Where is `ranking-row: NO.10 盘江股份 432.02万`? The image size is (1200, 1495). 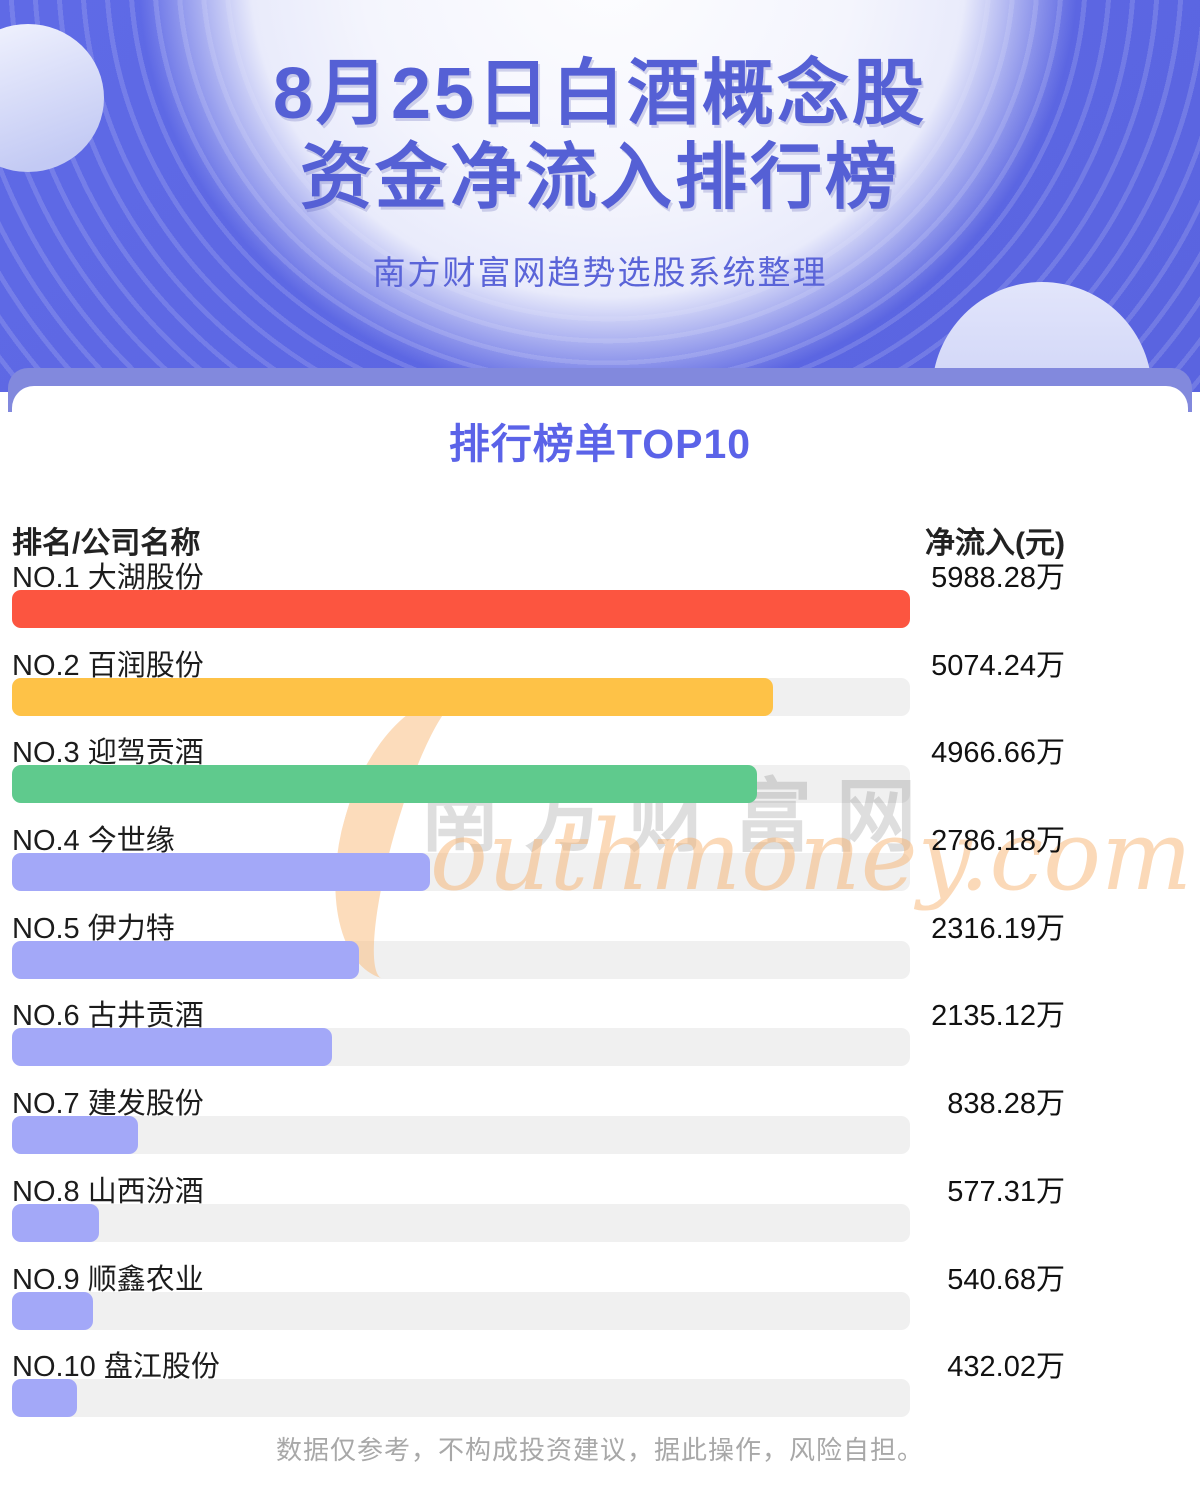 ranking-row: NO.10 盘江股份 432.02万 is located at coordinates (538, 1387).